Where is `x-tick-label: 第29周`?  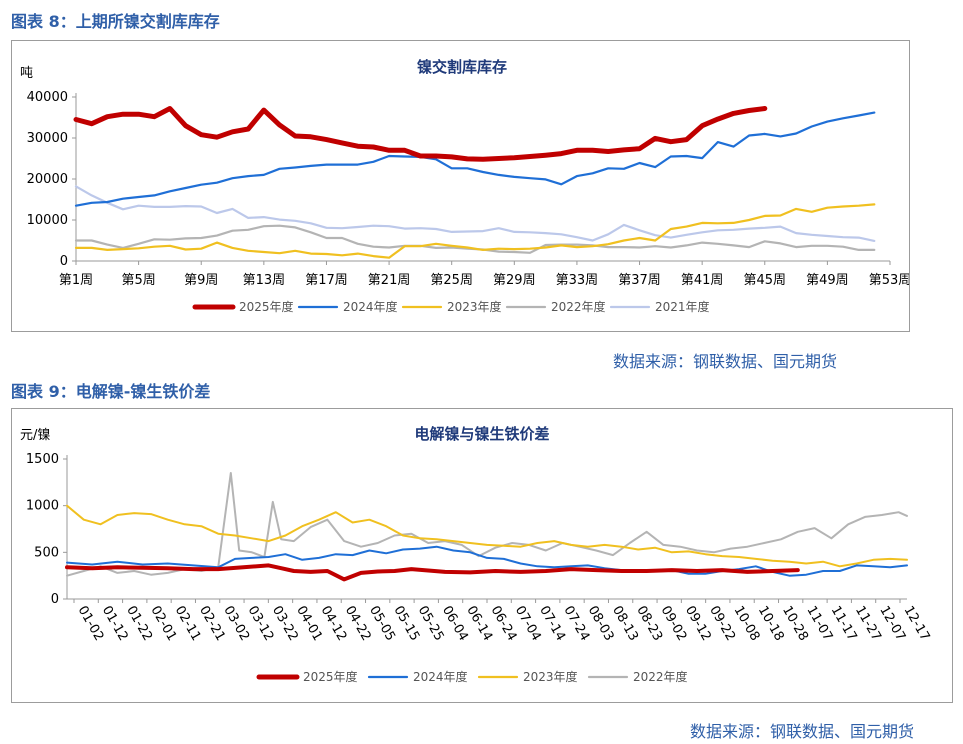
x-tick-label: 第29周 is located at coordinates (514, 280).